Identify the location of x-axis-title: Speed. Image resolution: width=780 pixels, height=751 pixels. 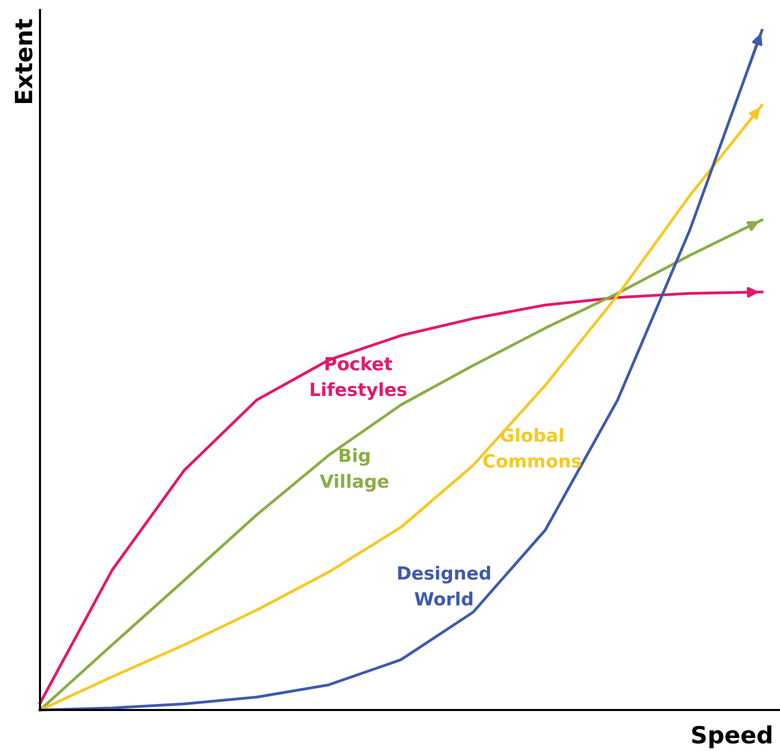
(732, 736).